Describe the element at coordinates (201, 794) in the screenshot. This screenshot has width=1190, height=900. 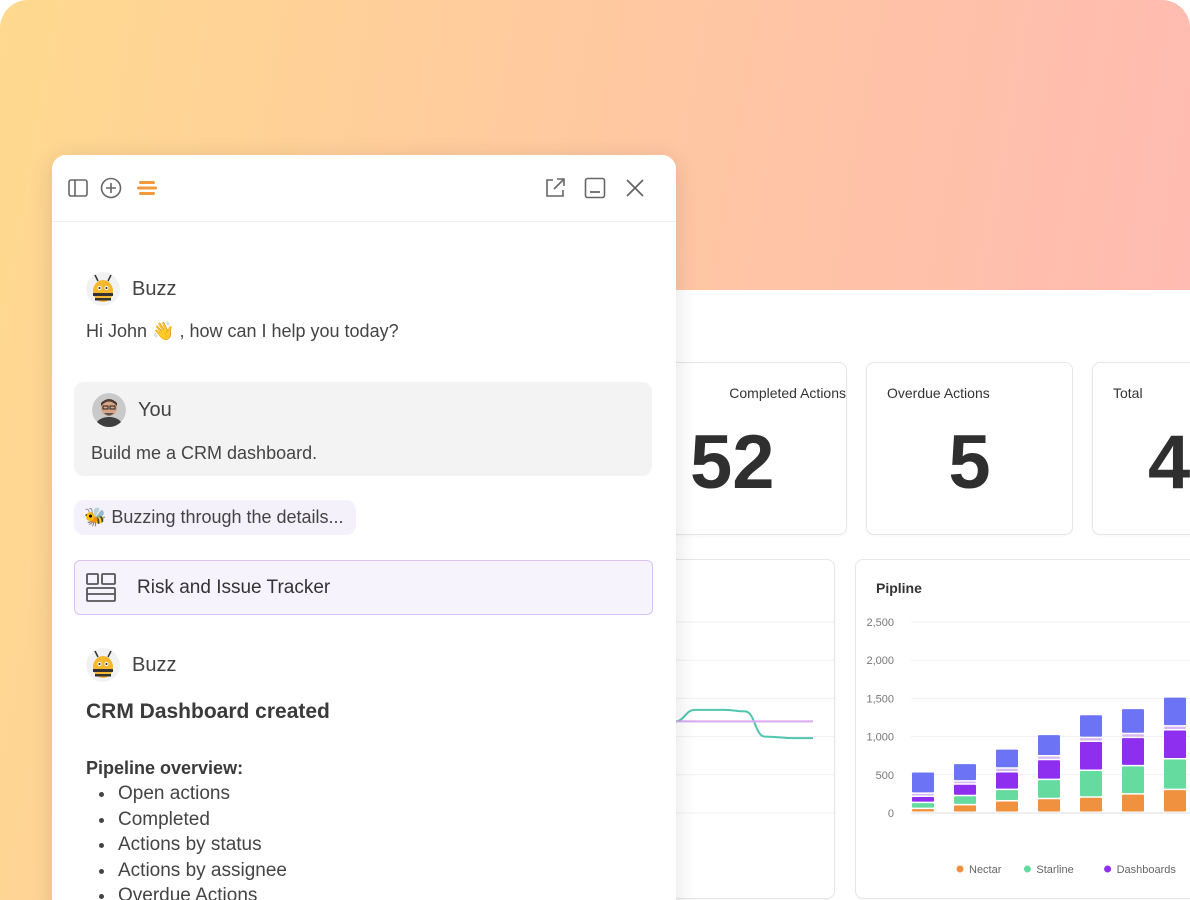
I see `list-item: Open actions` at that location.